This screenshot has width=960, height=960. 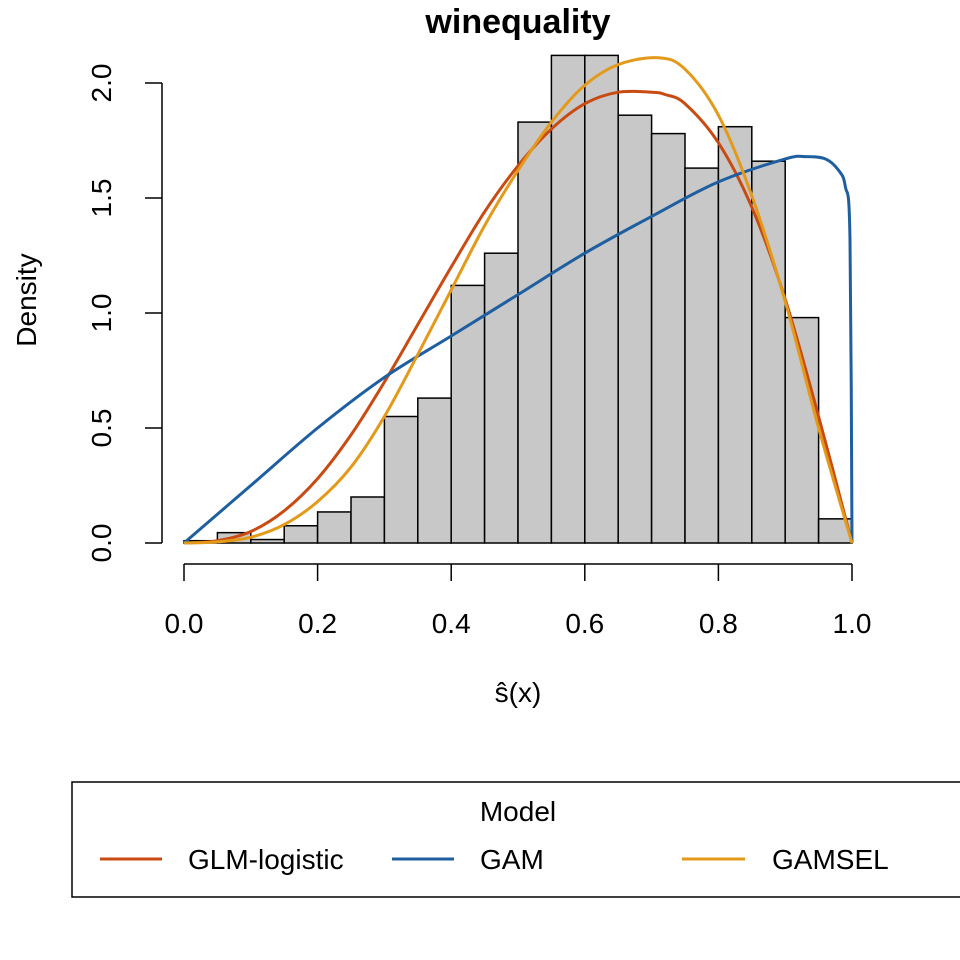 What do you see at coordinates (518, 692) in the screenshot?
I see `x-axis-label: ŝ(x)` at bounding box center [518, 692].